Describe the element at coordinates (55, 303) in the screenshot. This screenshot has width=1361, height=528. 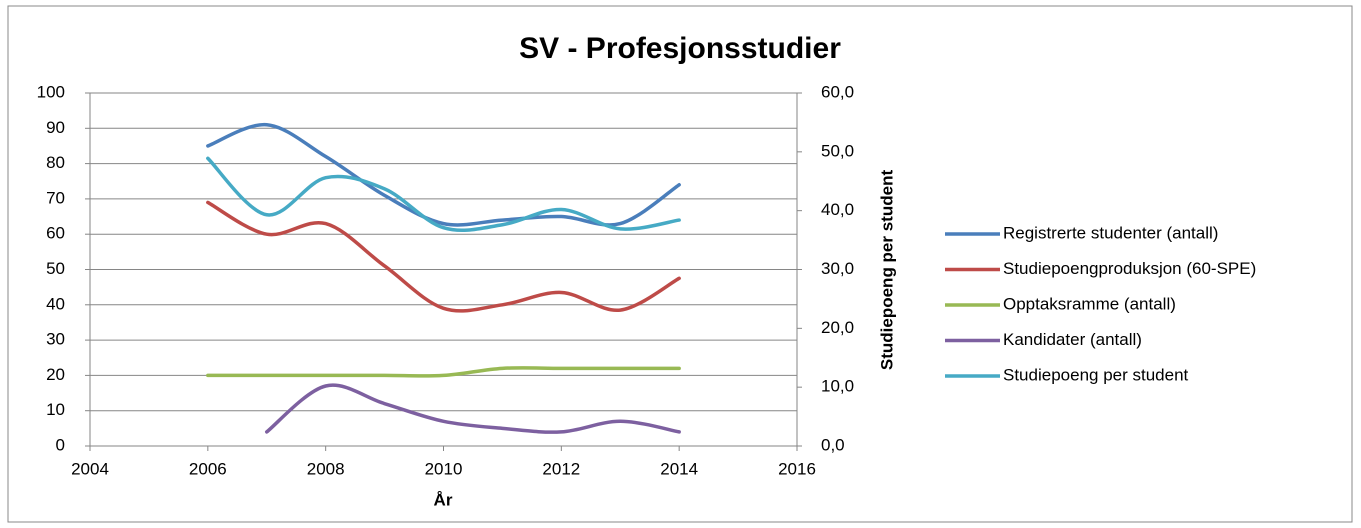
I see `y-tick-label: 40` at that location.